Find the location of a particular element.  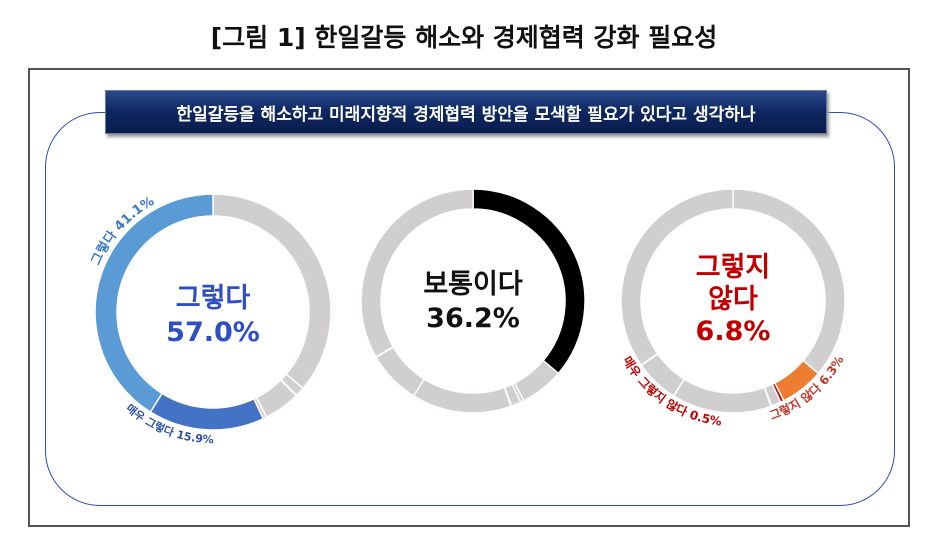

center-label: 그렇다 is located at coordinates (213, 298).